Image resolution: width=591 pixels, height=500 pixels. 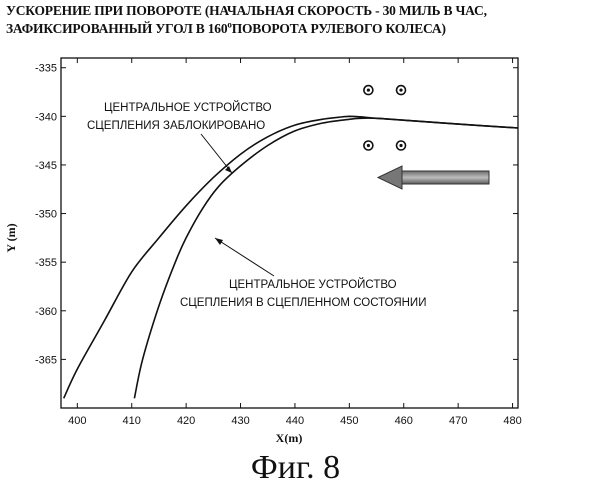 I want to click on x-tick-label: 400, so click(x=77, y=421).